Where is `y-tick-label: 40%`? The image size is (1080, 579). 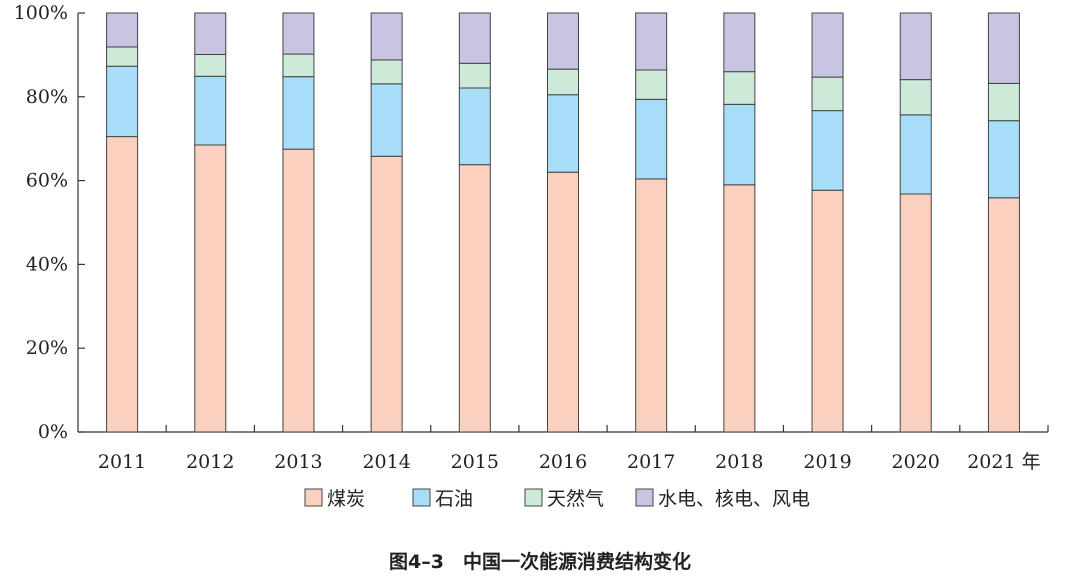
y-tick-label: 40% is located at coordinates (47, 264).